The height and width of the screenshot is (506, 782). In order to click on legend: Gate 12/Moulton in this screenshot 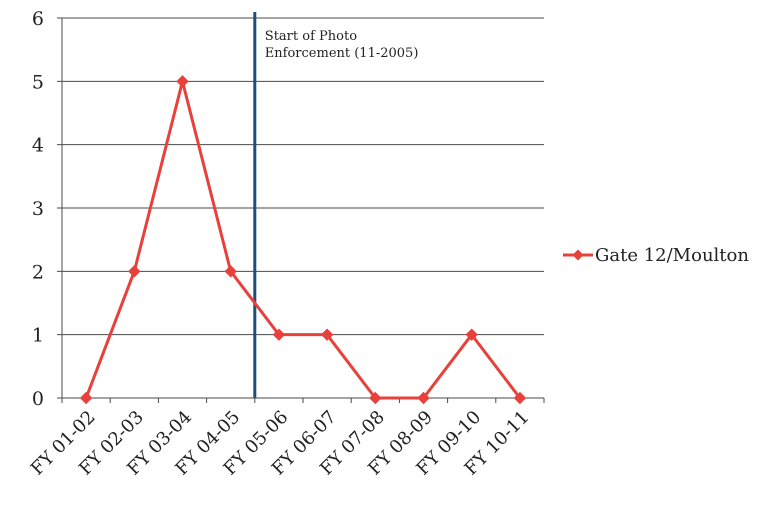, I will do `click(656, 255)`.